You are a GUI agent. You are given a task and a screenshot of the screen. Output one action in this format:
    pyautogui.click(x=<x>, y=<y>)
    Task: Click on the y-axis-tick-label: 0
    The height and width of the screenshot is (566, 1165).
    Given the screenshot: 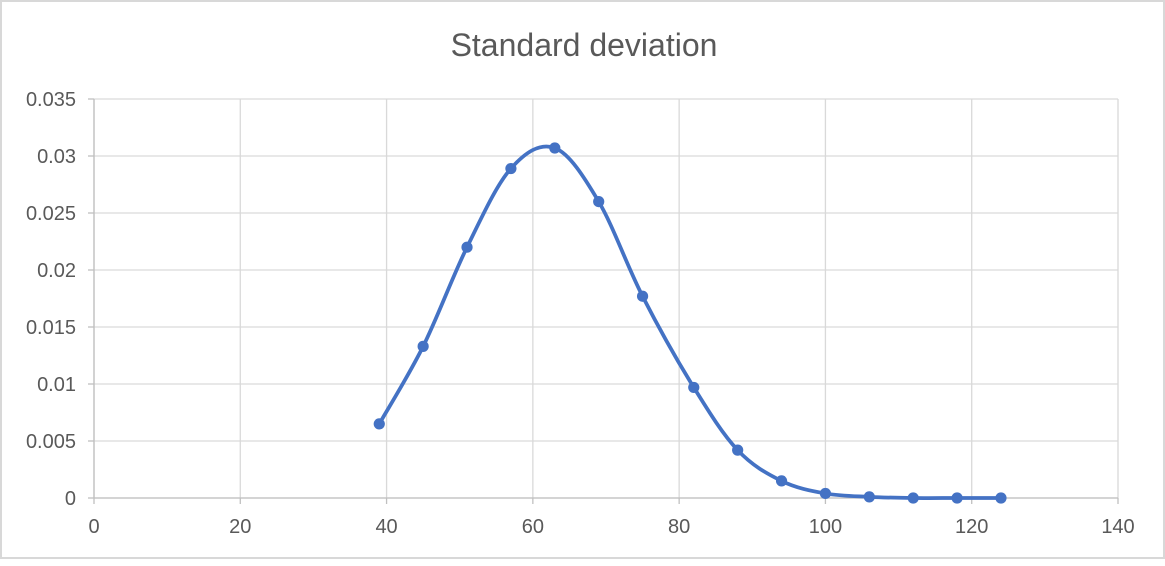 What is the action you would take?
    pyautogui.click(x=70, y=499)
    